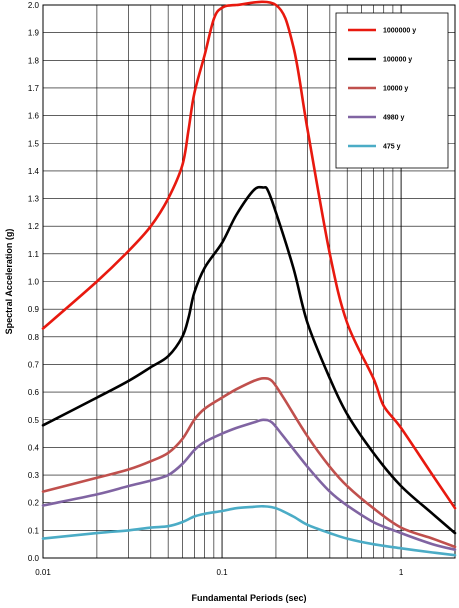 This screenshot has height=608, width=459. I want to click on y-tick-label: 1.2, so click(34, 226).